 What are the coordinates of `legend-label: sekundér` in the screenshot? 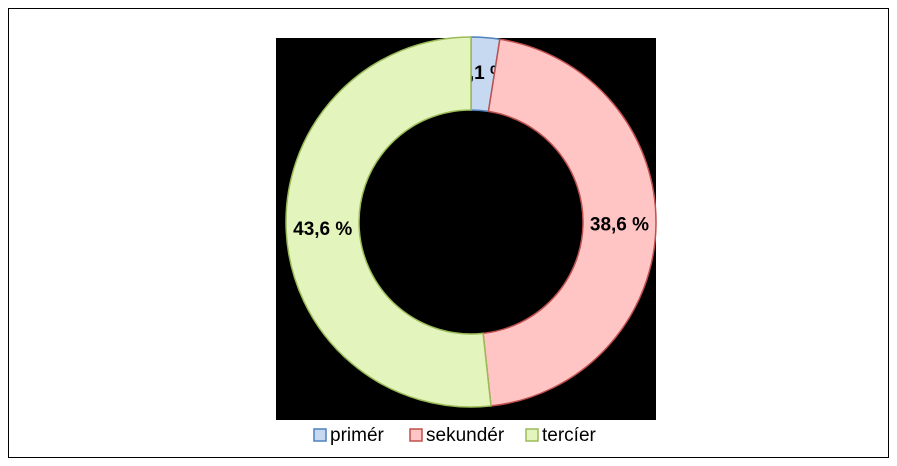 It's located at (465, 435).